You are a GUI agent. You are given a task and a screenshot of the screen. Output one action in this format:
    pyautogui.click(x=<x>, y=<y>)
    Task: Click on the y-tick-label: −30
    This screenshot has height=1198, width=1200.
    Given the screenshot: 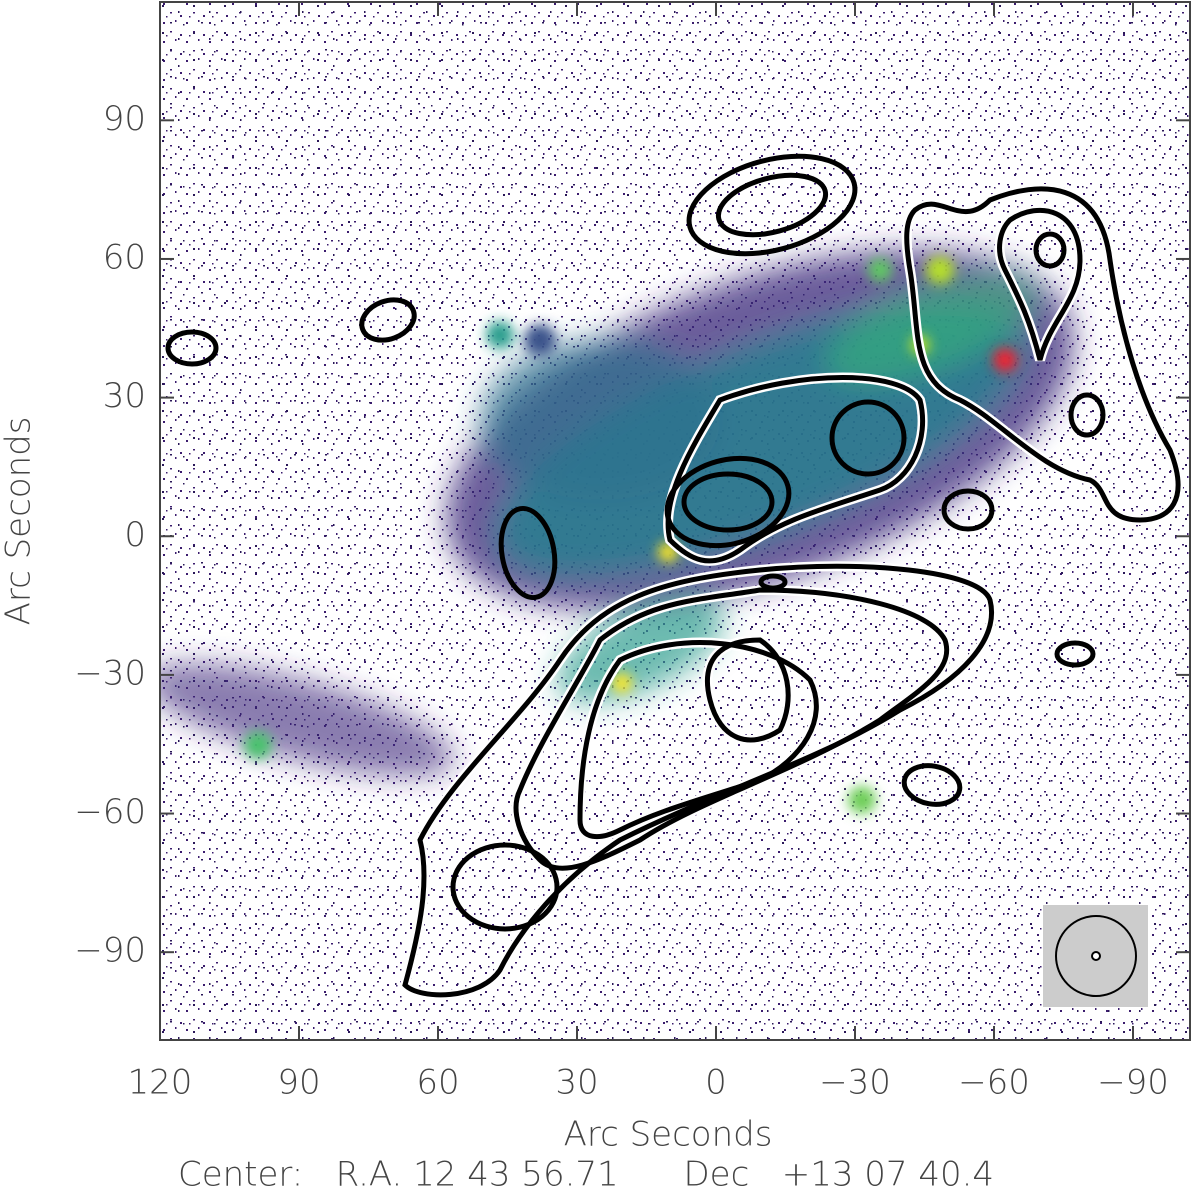 What is the action you would take?
    pyautogui.click(x=110, y=673)
    